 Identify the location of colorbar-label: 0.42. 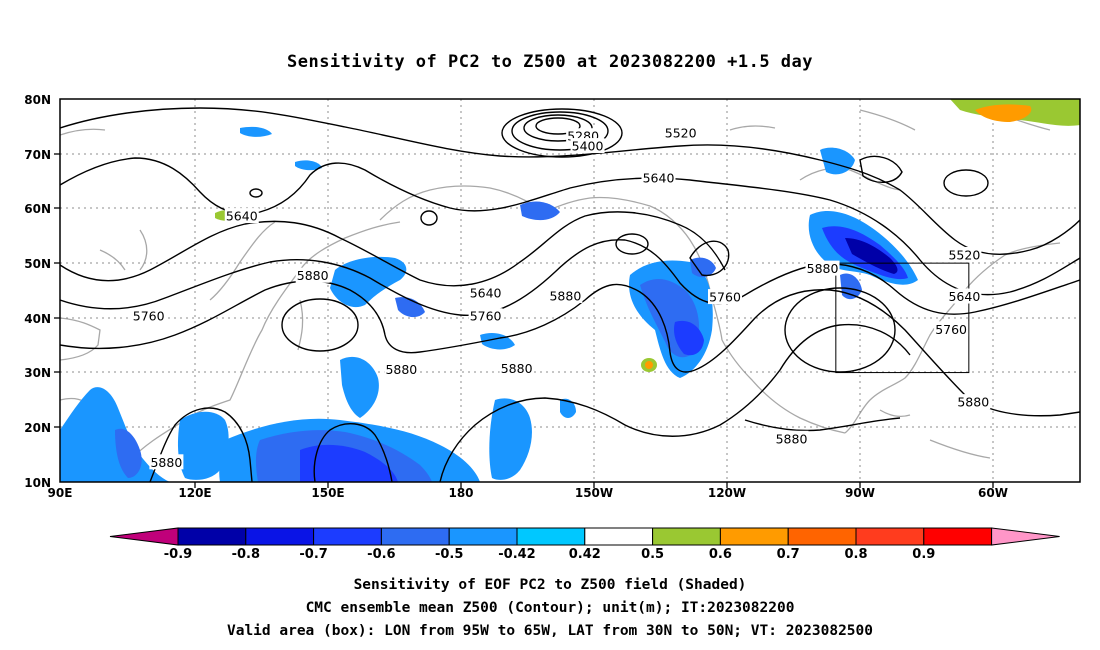
(585, 554).